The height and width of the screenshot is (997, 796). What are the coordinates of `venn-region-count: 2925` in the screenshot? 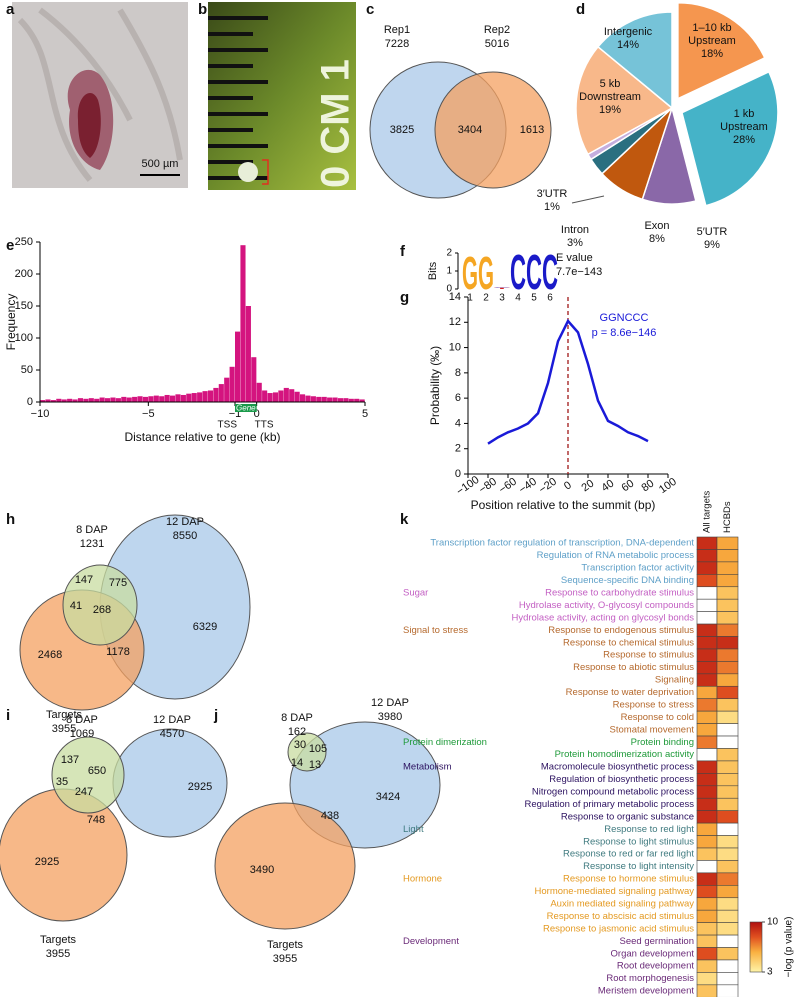 It's located at (47, 862).